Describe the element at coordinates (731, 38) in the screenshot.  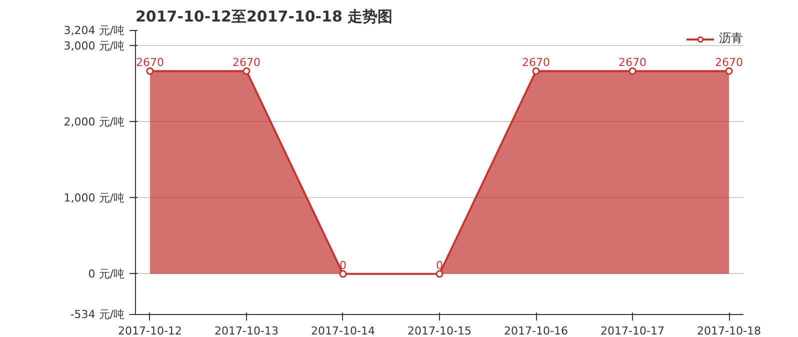
I see `legend-label: 沥青` at that location.